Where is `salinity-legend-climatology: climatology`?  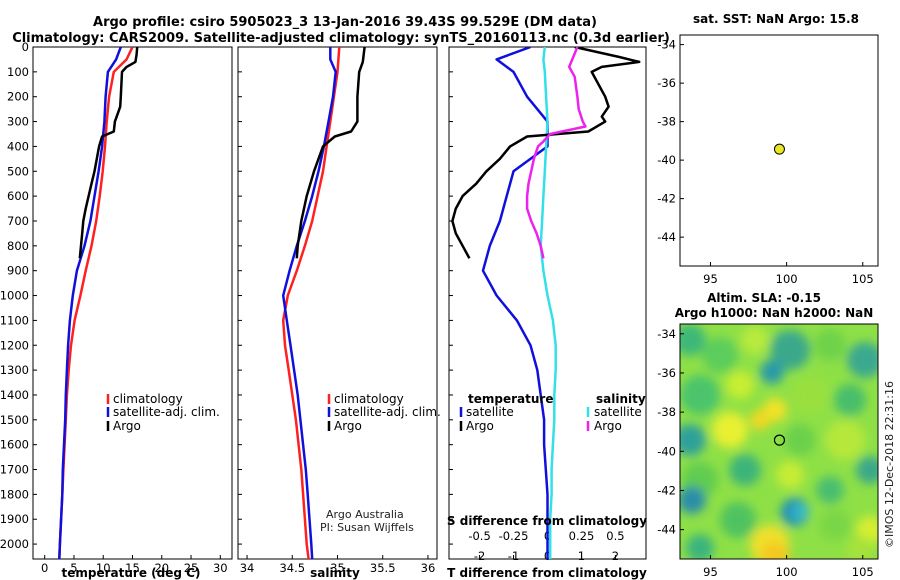 salinity-legend-climatology: climatology is located at coordinates (369, 399).